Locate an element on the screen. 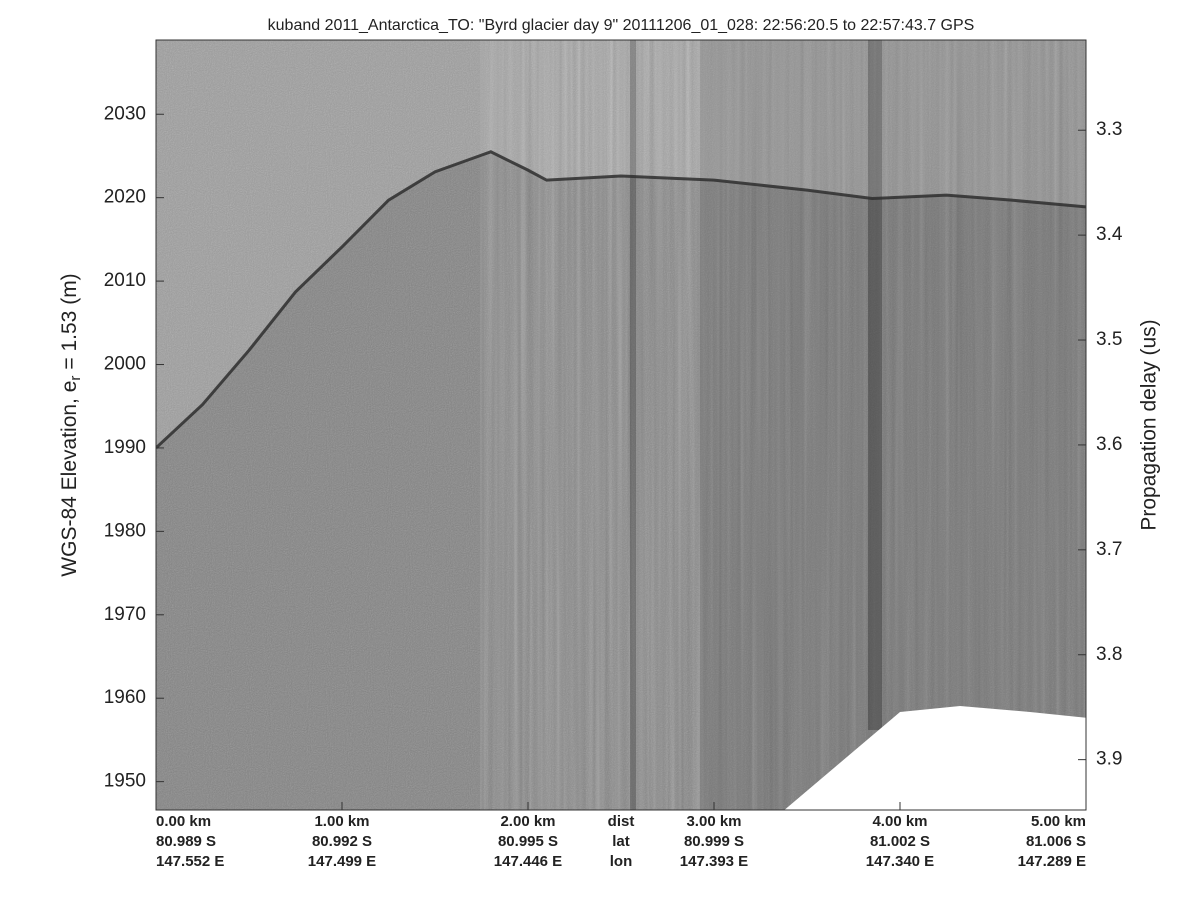 This screenshot has width=1200, height=900. x-tick-label: 4.00 km is located at coordinates (899, 821).